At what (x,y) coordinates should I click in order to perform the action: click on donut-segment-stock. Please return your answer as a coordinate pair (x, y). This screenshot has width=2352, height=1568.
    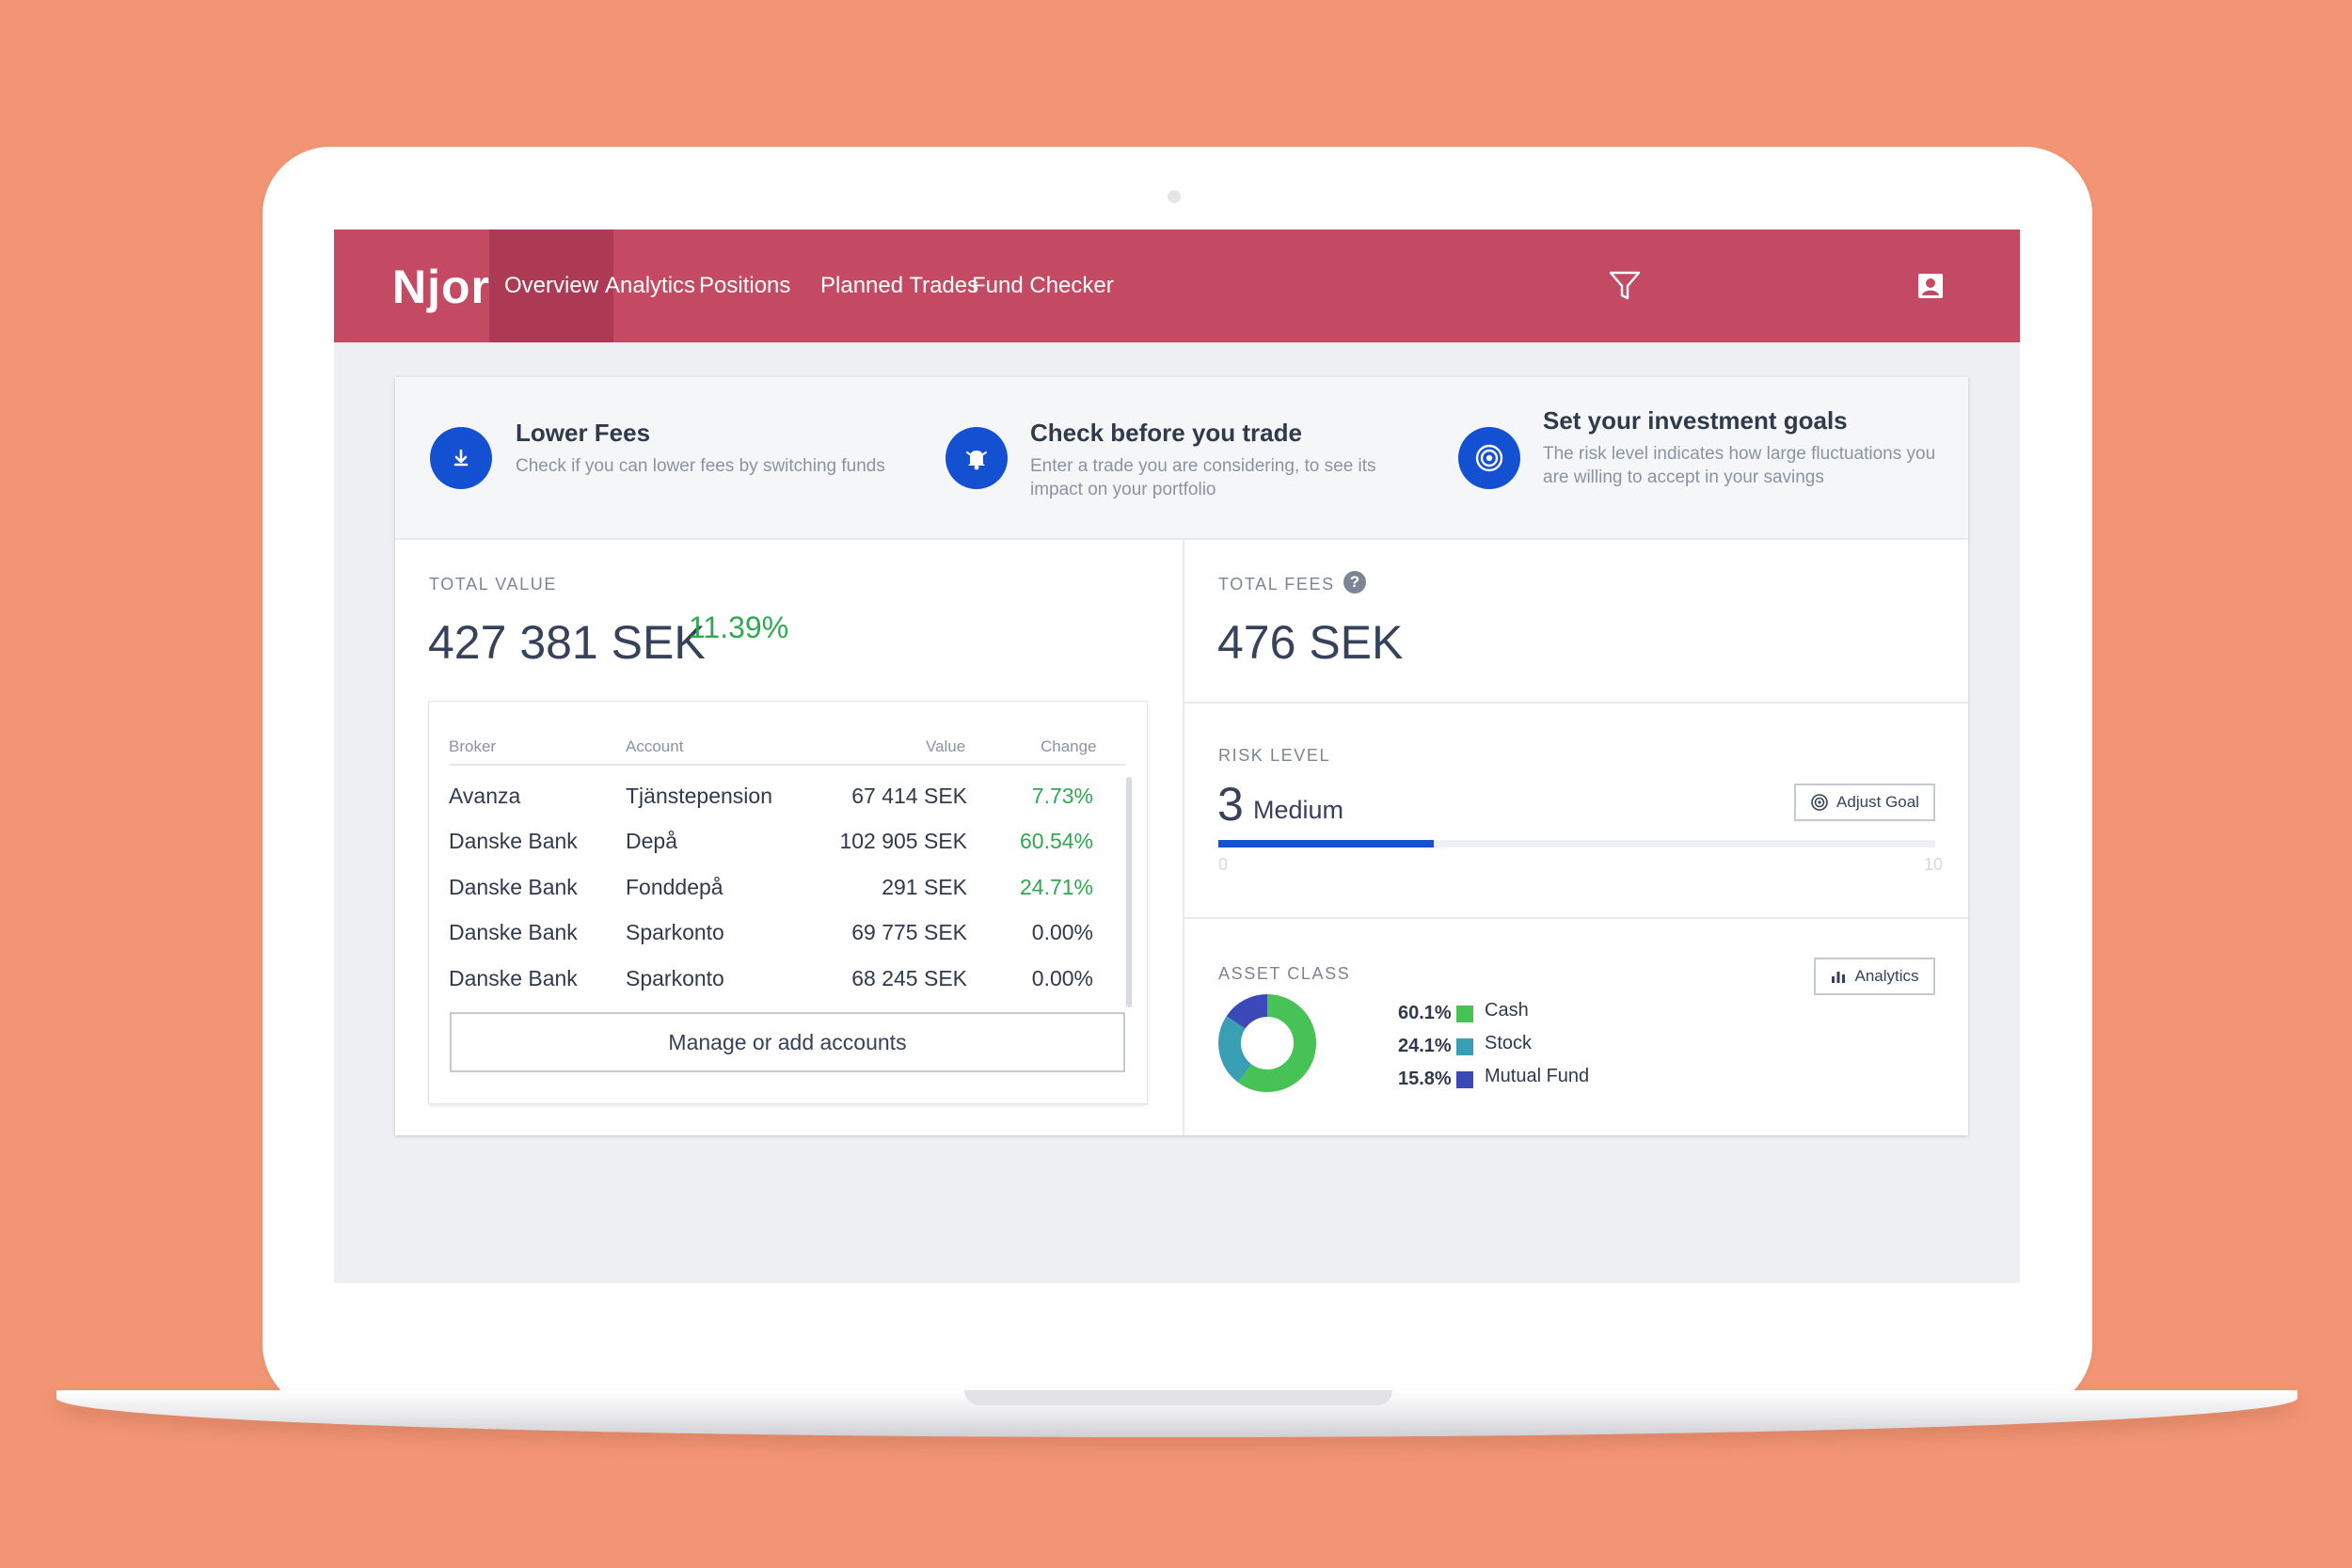
    Looking at the image, I should click on (1267, 1043).